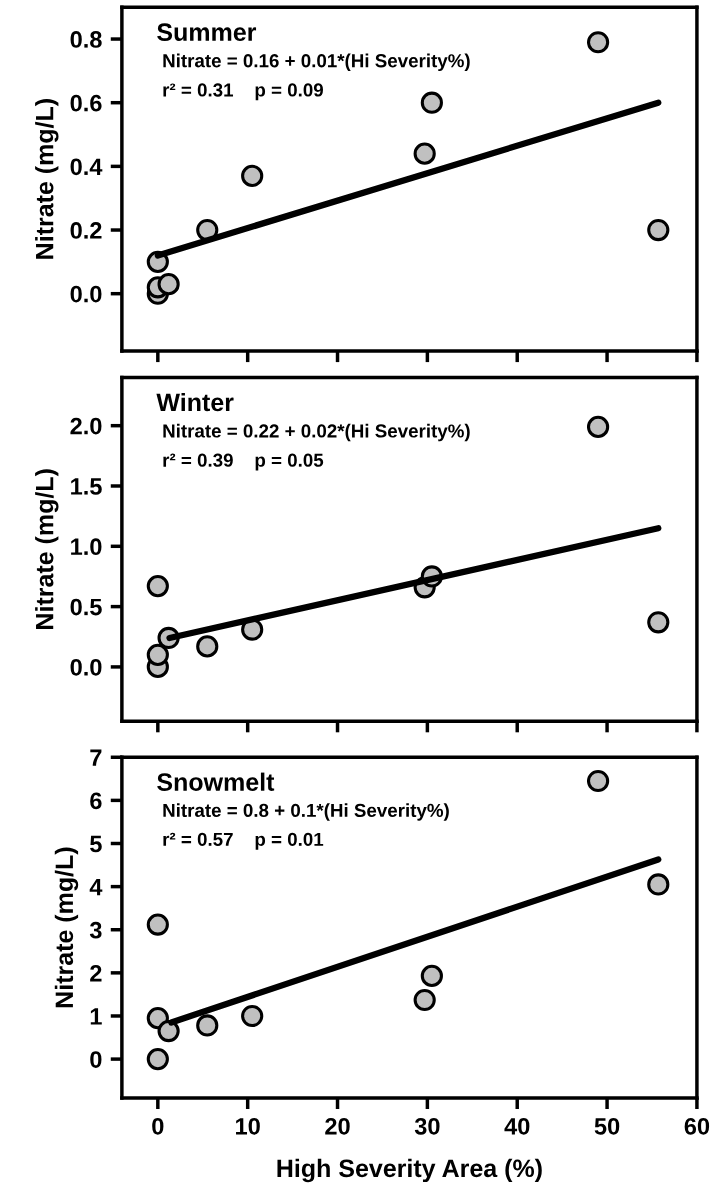 The image size is (717, 1202). I want to click on y-tick-label: 2, so click(96, 973).